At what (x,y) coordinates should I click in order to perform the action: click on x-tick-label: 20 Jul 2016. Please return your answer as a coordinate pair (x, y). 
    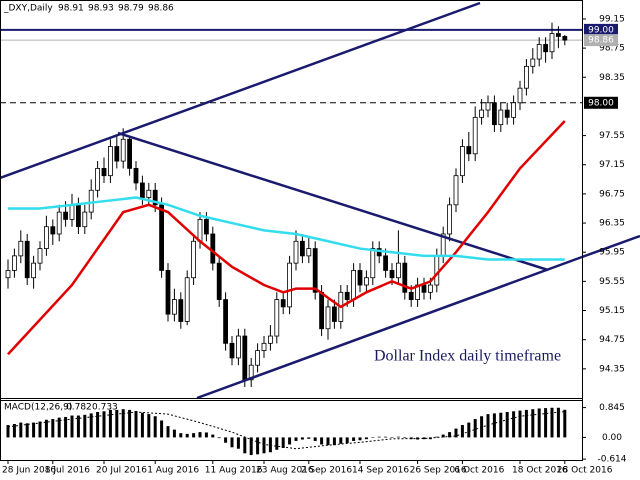
    Looking at the image, I should click on (121, 471).